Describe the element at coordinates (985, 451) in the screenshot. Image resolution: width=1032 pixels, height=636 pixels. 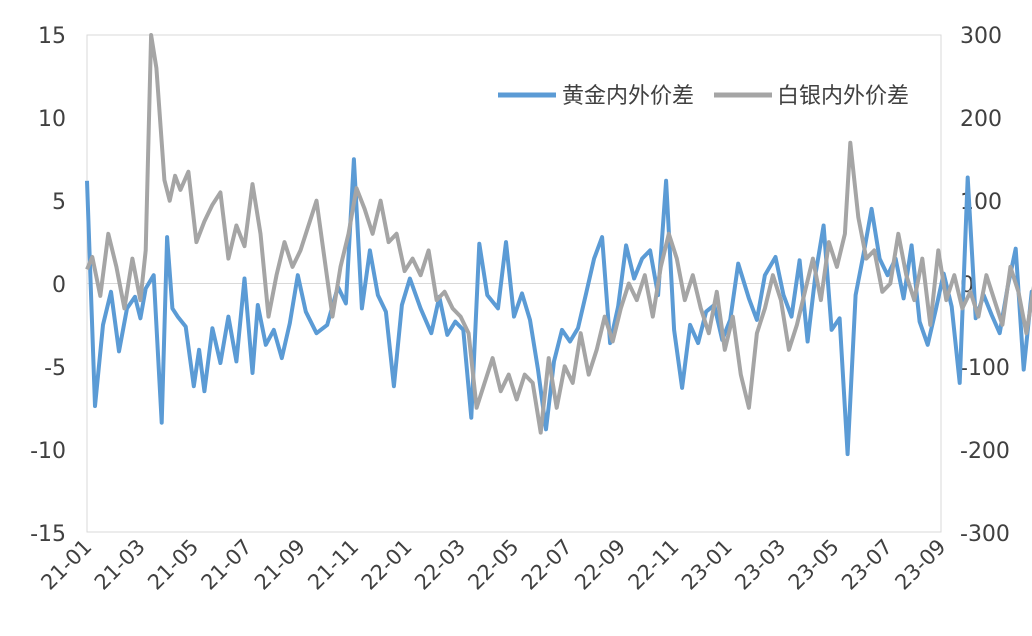
I see `y-right-tick: -200` at that location.